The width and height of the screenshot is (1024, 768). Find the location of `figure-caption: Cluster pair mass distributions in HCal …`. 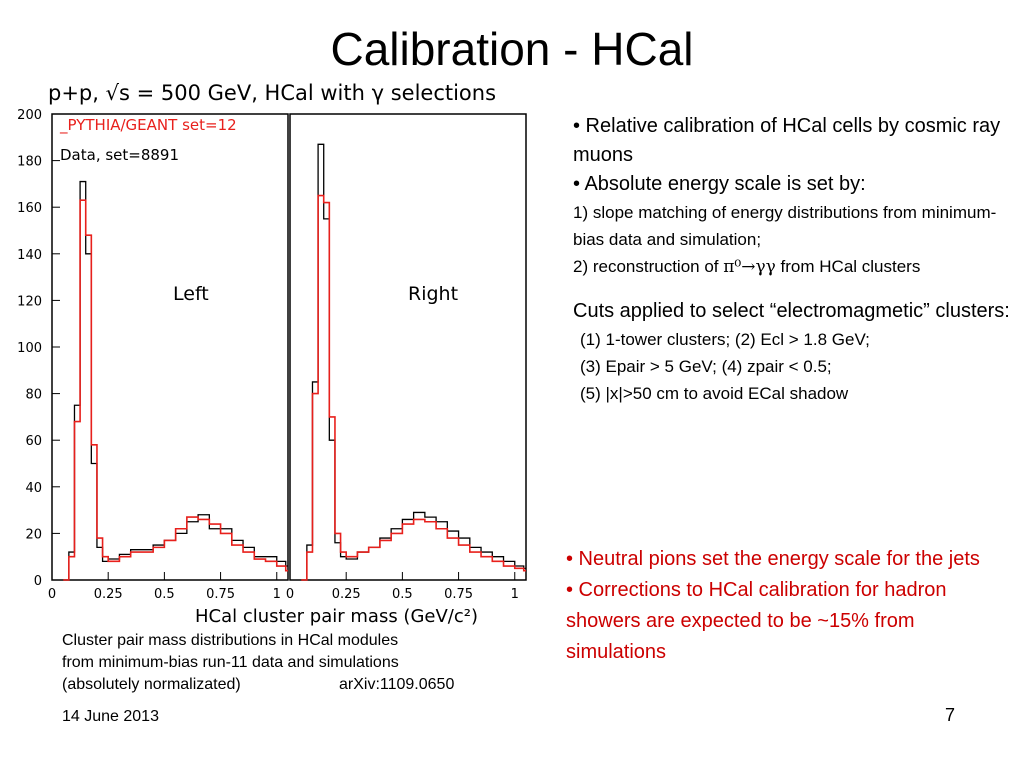

figure-caption: Cluster pair mass distributions in HCal … is located at coordinates (277, 663).